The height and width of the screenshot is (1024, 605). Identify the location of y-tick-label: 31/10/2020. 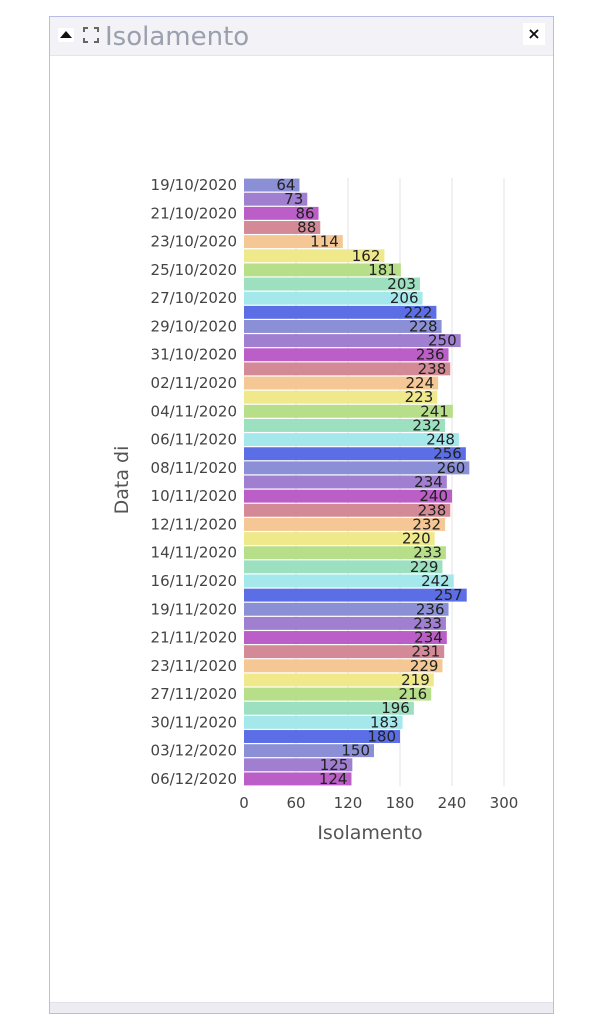
(194, 355).